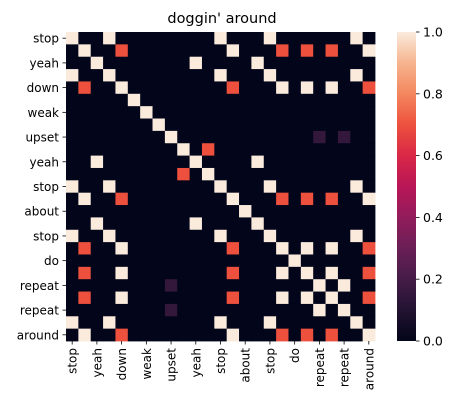  What do you see at coordinates (433, 155) in the screenshot?
I see `colorbar-tick-label: 0.6` at bounding box center [433, 155].